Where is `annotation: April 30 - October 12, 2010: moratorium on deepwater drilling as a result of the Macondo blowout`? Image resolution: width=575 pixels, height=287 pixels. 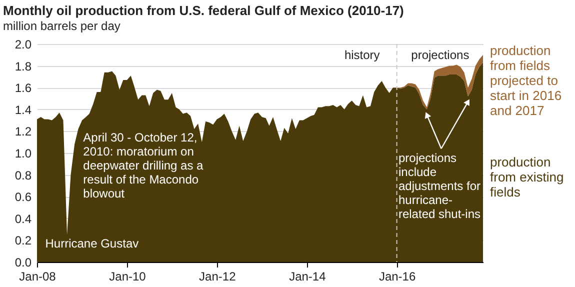
annotation: April 30 - October 12, 2010: moratorium on deepwater drilling as a result of the Macondo blowout is located at coordinates (143, 165).